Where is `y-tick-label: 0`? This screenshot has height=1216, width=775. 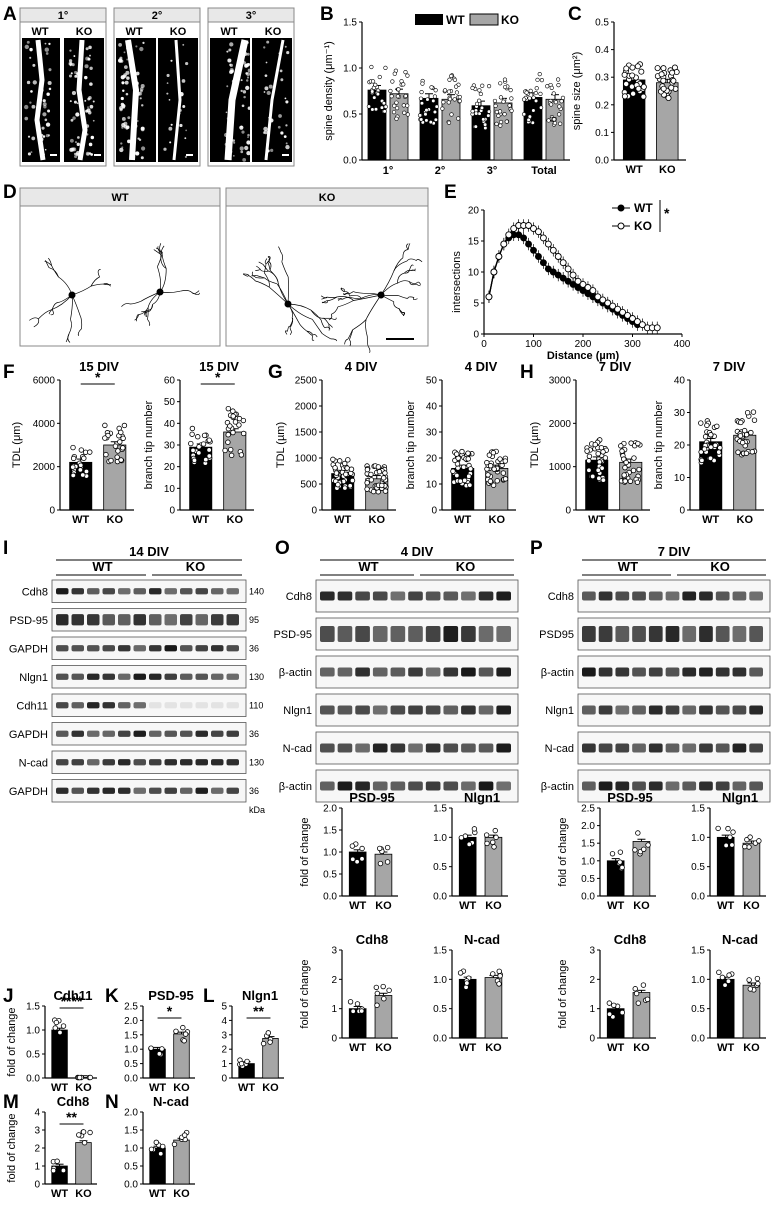 y-tick-label: 0 is located at coordinates (37, 1185).